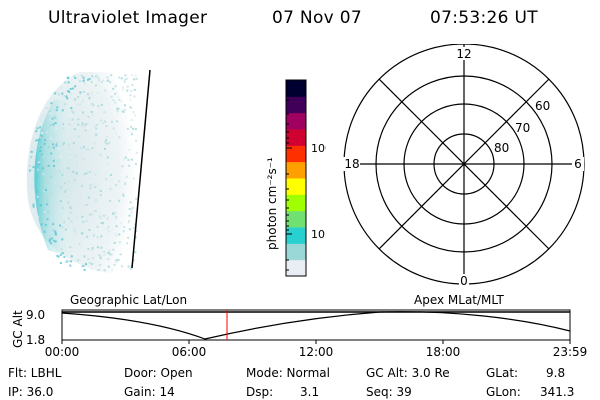  Describe the element at coordinates (351, 164) in the screenshot. I see `mlt-label-18: 18` at that location.